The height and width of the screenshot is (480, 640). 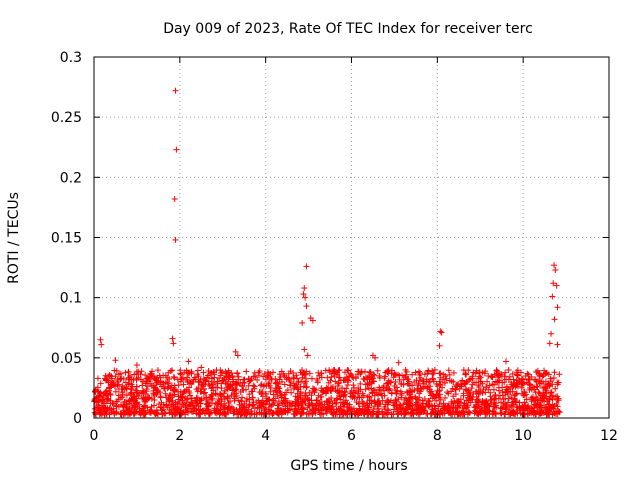 I want to click on y-tick-label: 0.15, so click(x=66, y=239).